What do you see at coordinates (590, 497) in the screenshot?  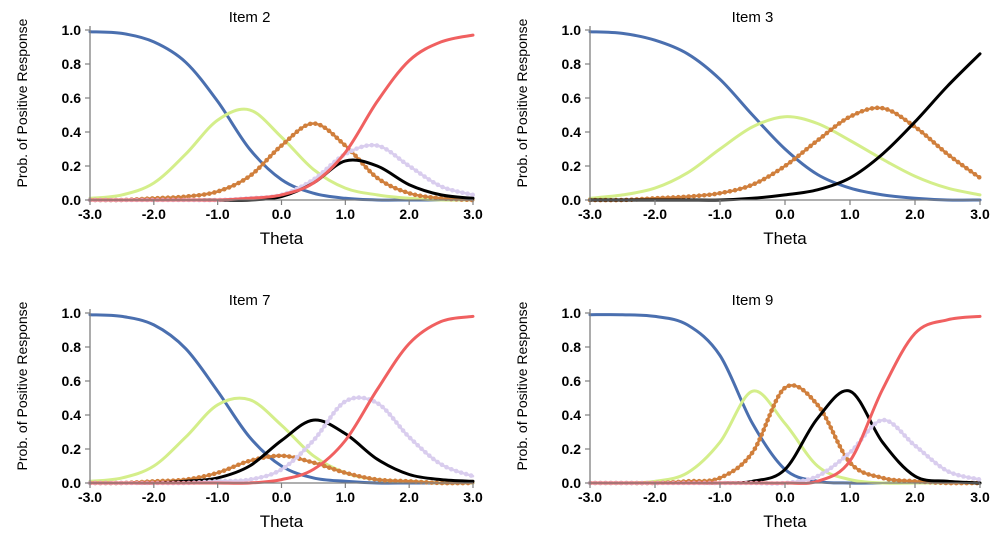 I see `x-tick-label: -3.0` at bounding box center [590, 497].